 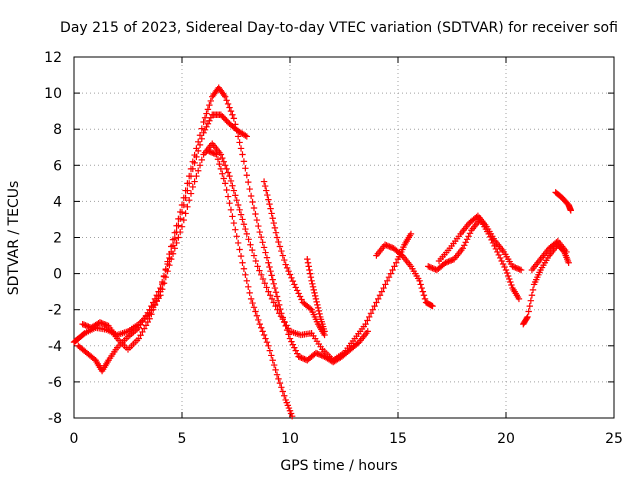 I want to click on y-tick-label: 4, so click(x=57, y=202).